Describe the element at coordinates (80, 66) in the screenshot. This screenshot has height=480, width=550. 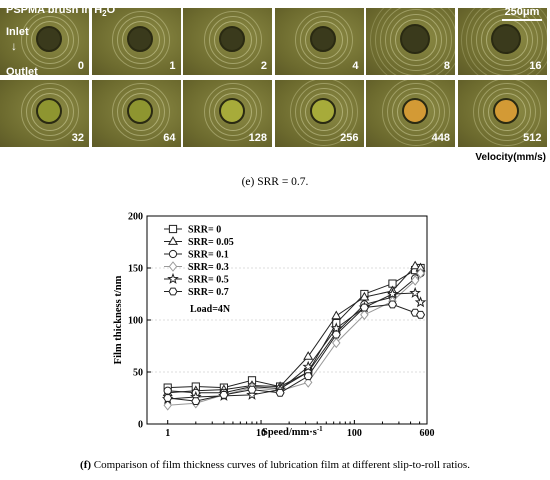
I see `velocity-value-label: 0` at that location.